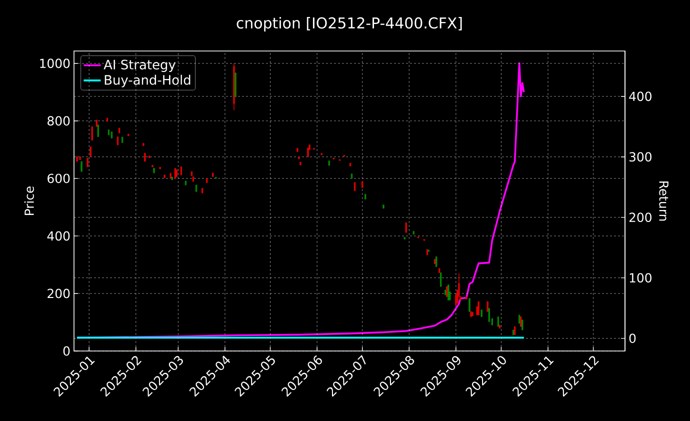 The width and height of the screenshot is (690, 421). I want to click on y2-tick-label: 200, so click(640, 217).